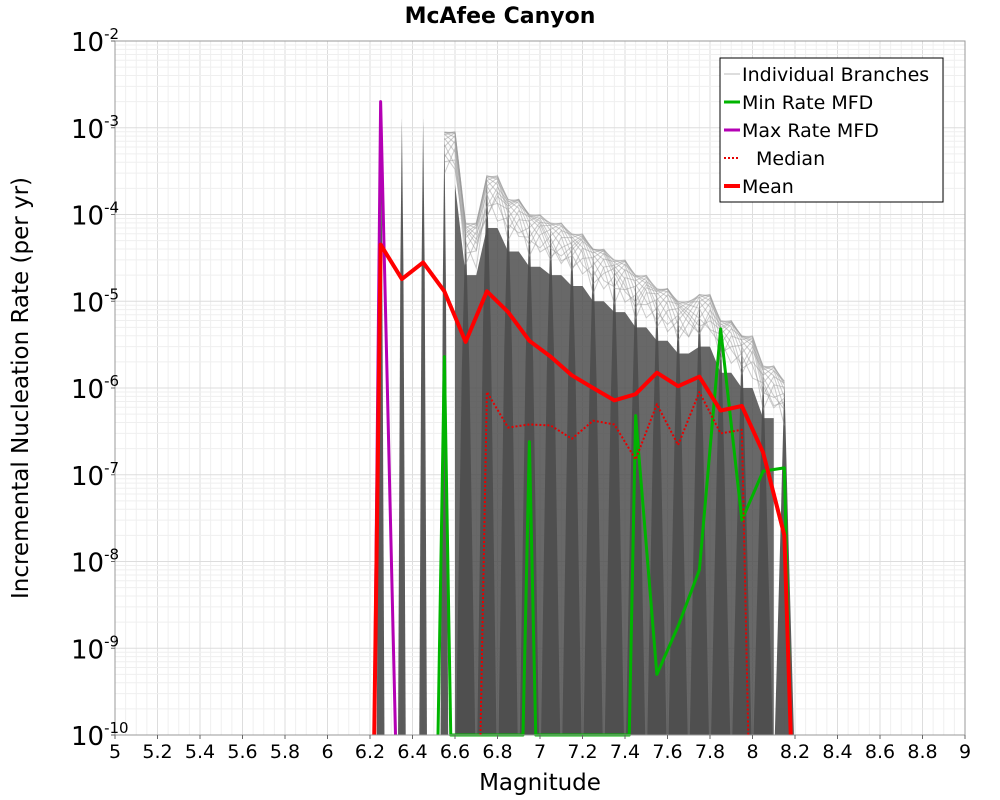 The height and width of the screenshot is (800, 1000). What do you see at coordinates (21, 388) in the screenshot?
I see `y-axis-label: Incremental Nucleation Rate (per yr)` at bounding box center [21, 388].